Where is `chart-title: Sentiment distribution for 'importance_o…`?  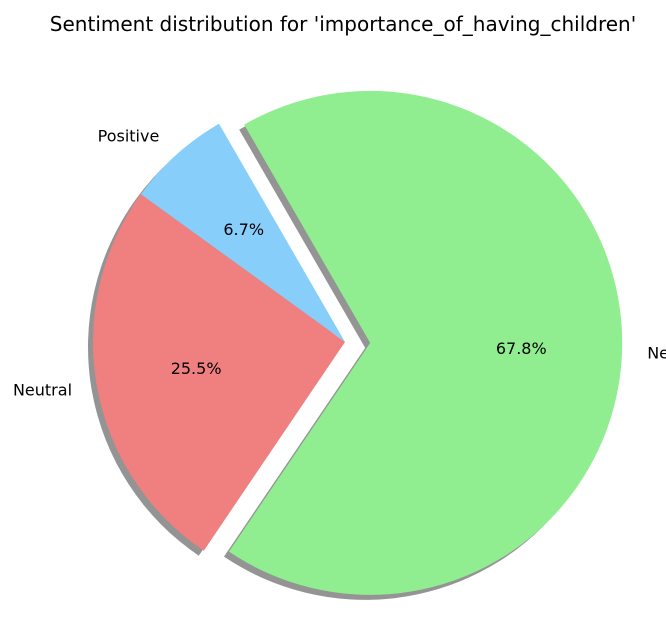 chart-title: Sentiment distribution for 'importance_o… is located at coordinates (343, 24).